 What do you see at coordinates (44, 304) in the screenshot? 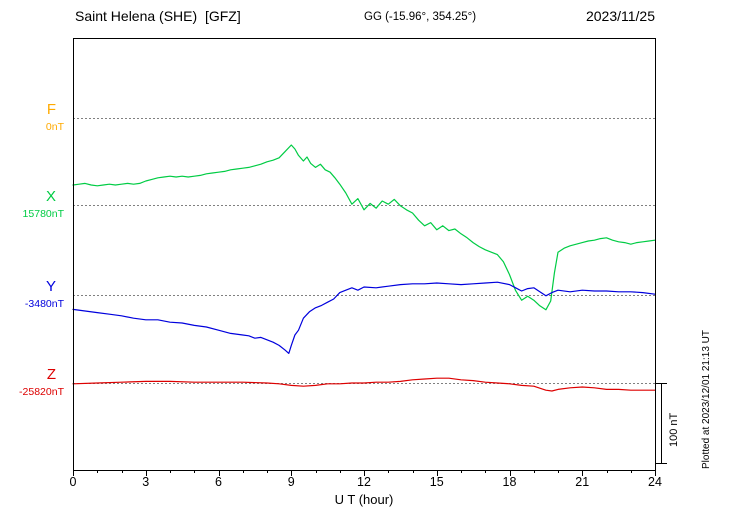
I see `component-baseline-y: -3480nT` at bounding box center [44, 304].